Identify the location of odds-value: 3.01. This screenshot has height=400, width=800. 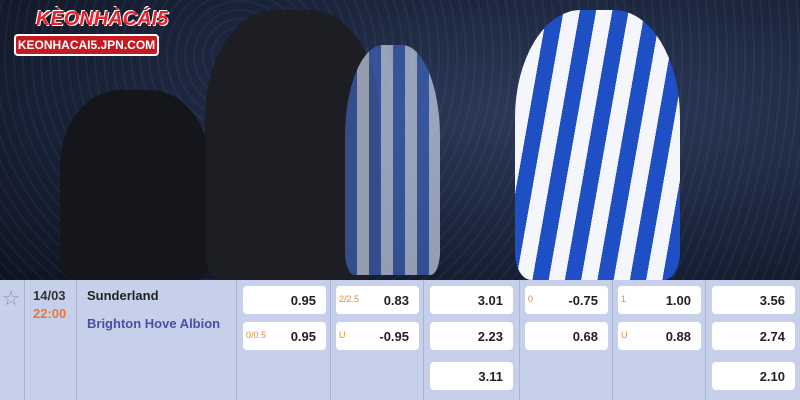
(490, 300).